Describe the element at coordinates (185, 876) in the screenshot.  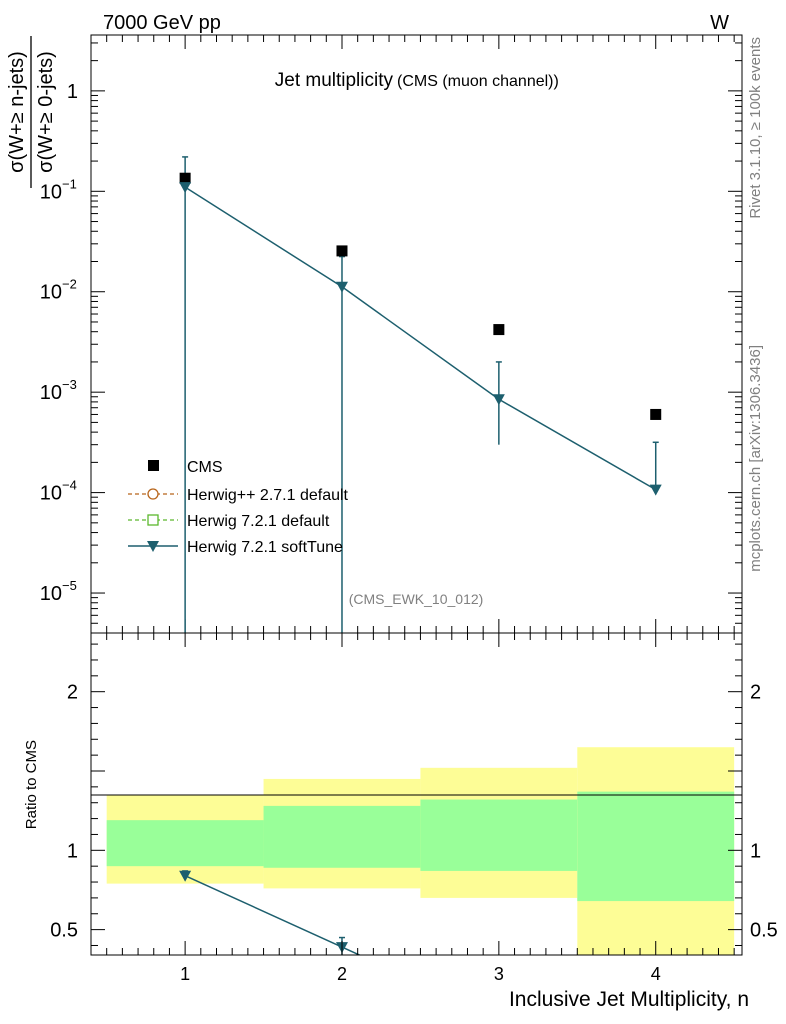
I see `ratio-softtune-point` at that location.